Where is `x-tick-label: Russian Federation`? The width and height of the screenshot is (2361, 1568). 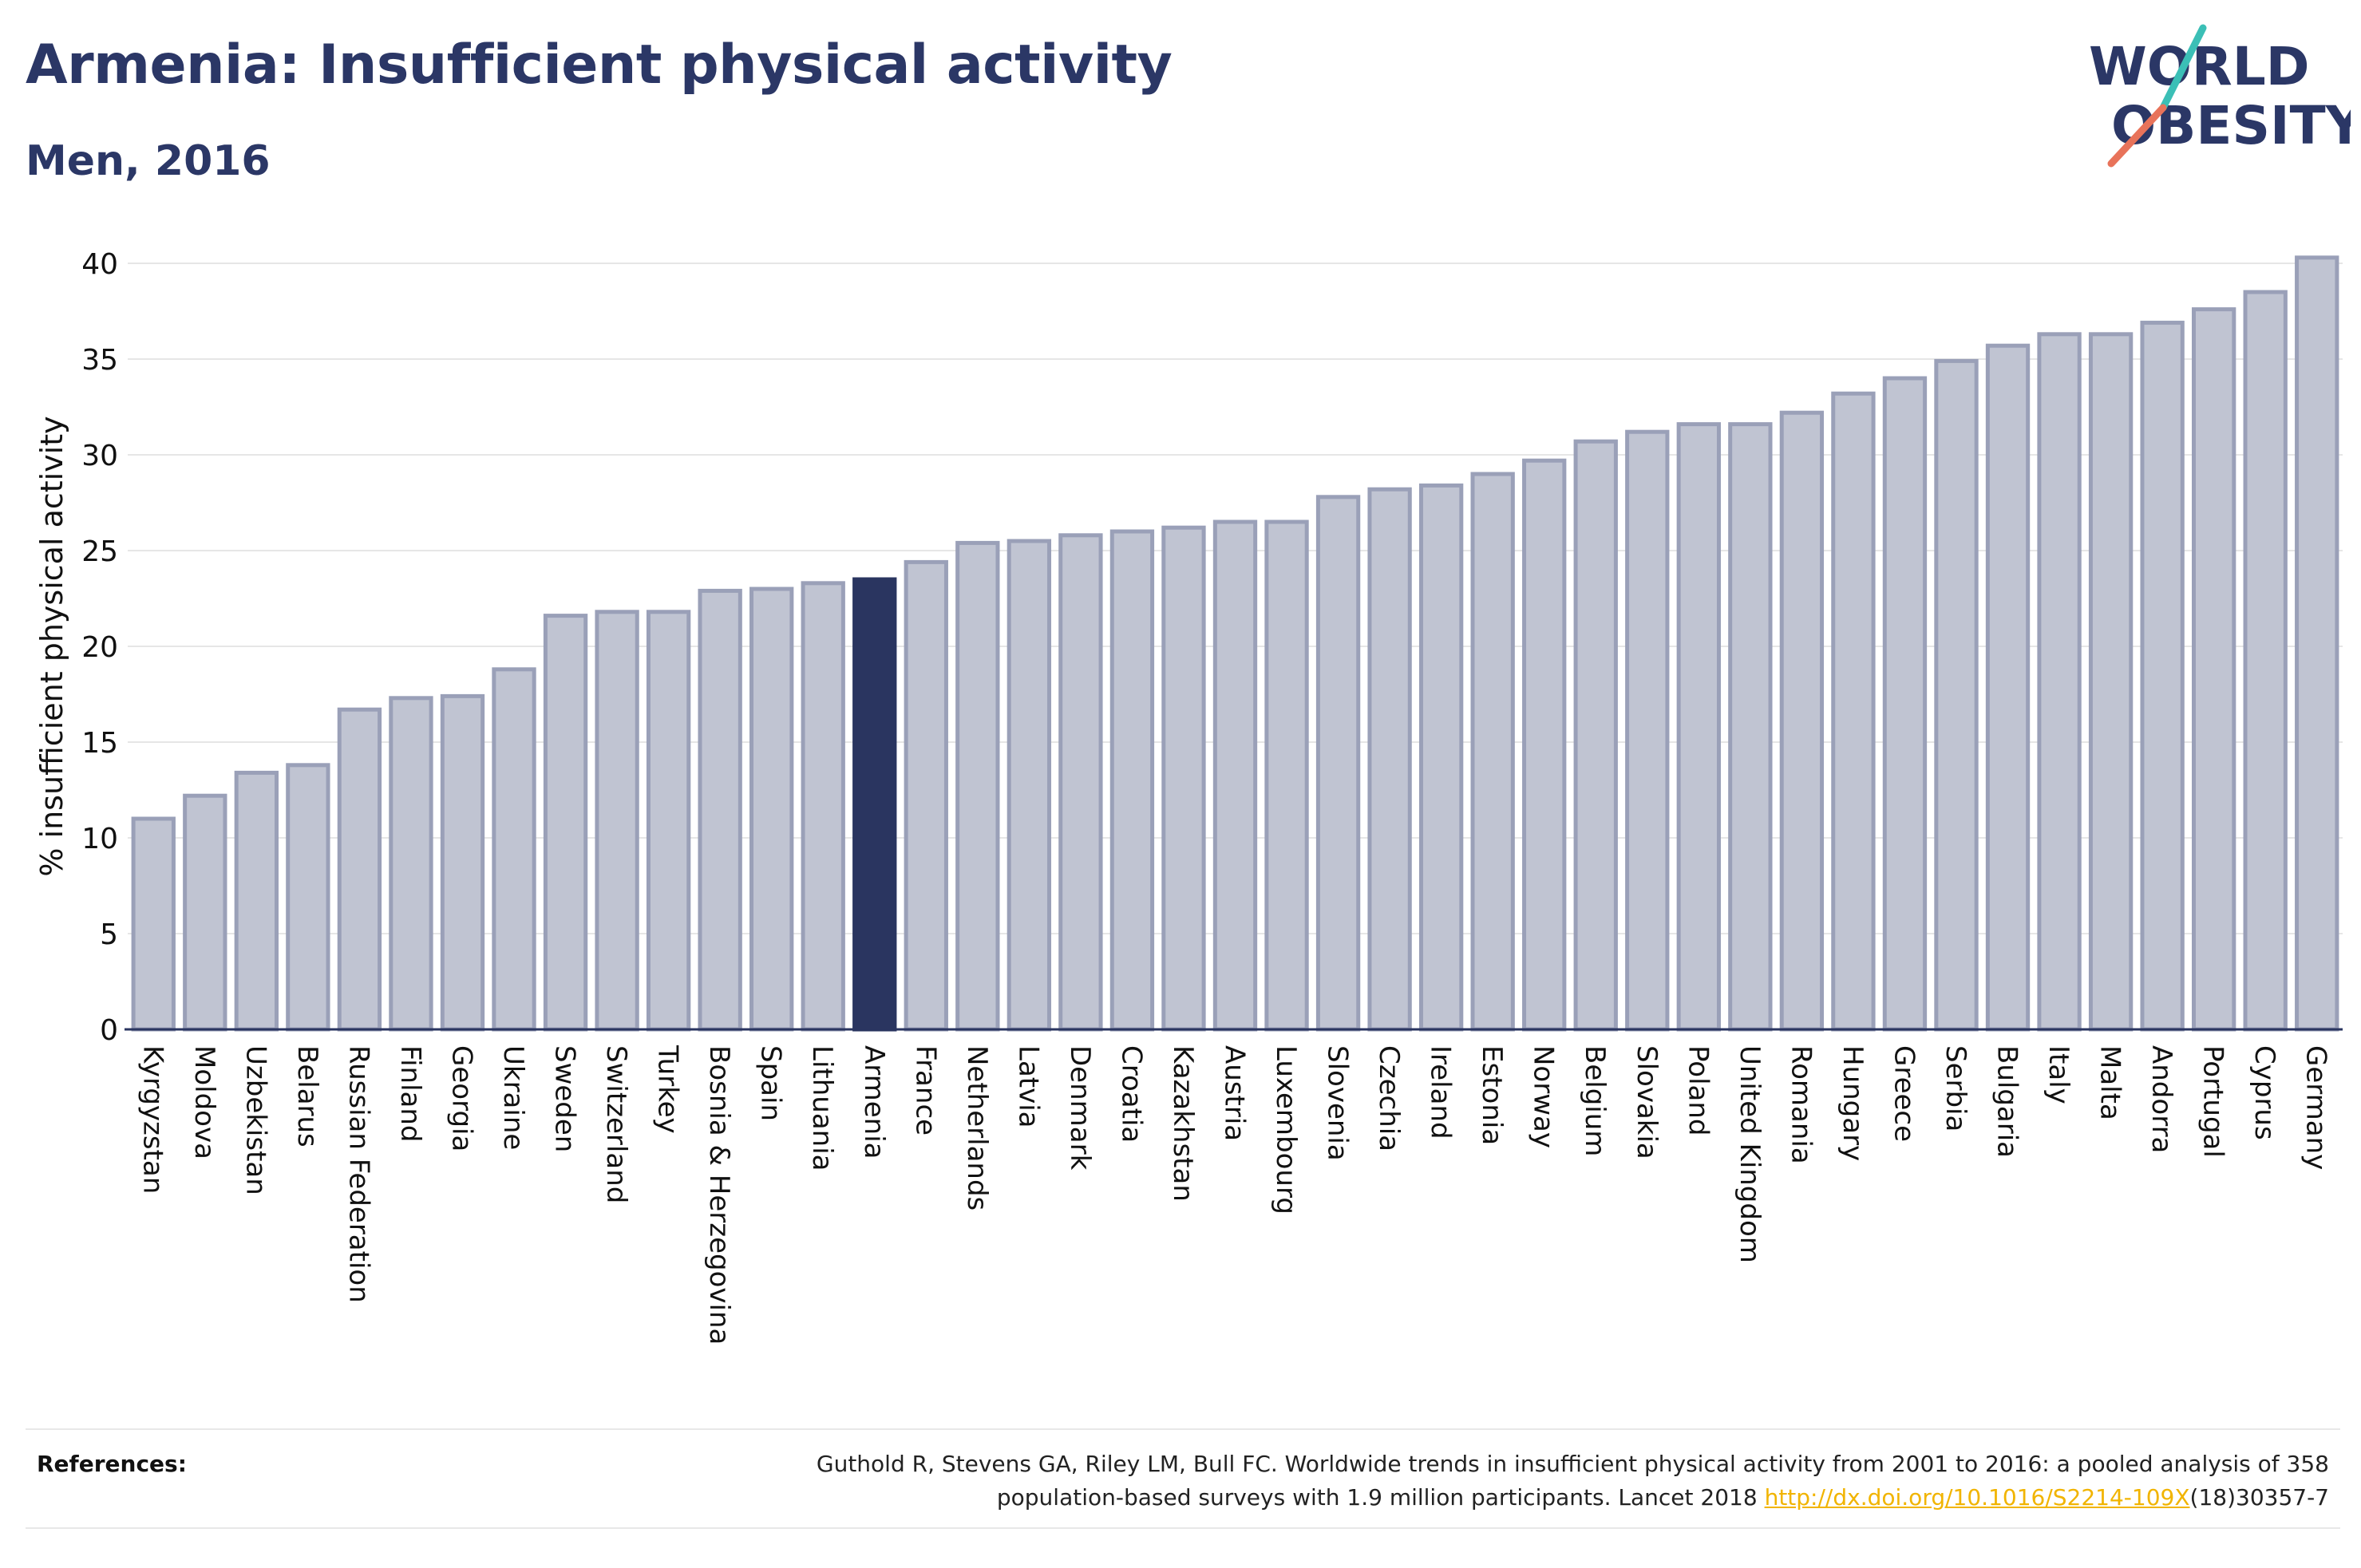 x-tick-label: Russian Federation is located at coordinates (358, 1174).